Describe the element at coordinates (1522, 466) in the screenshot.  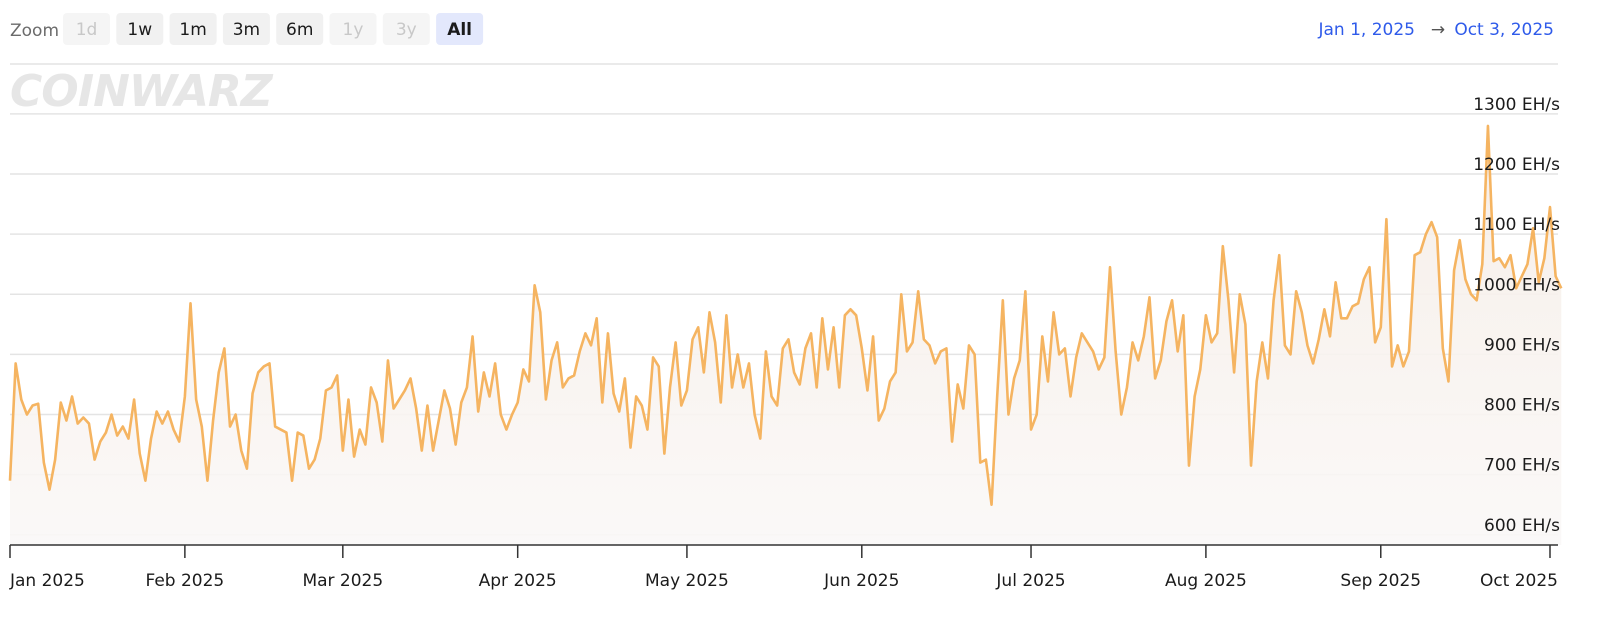
I see `y-tick-label: 700 EH/s` at that location.